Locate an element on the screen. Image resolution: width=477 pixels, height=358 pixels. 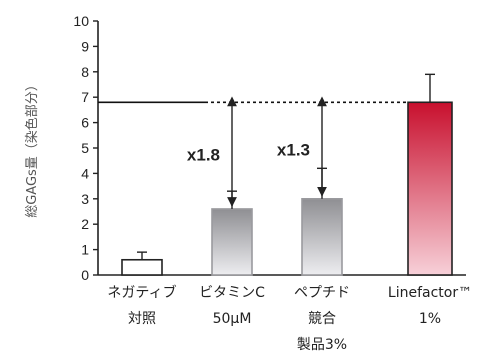
category-label: ペプチド is located at coordinates (322, 293).